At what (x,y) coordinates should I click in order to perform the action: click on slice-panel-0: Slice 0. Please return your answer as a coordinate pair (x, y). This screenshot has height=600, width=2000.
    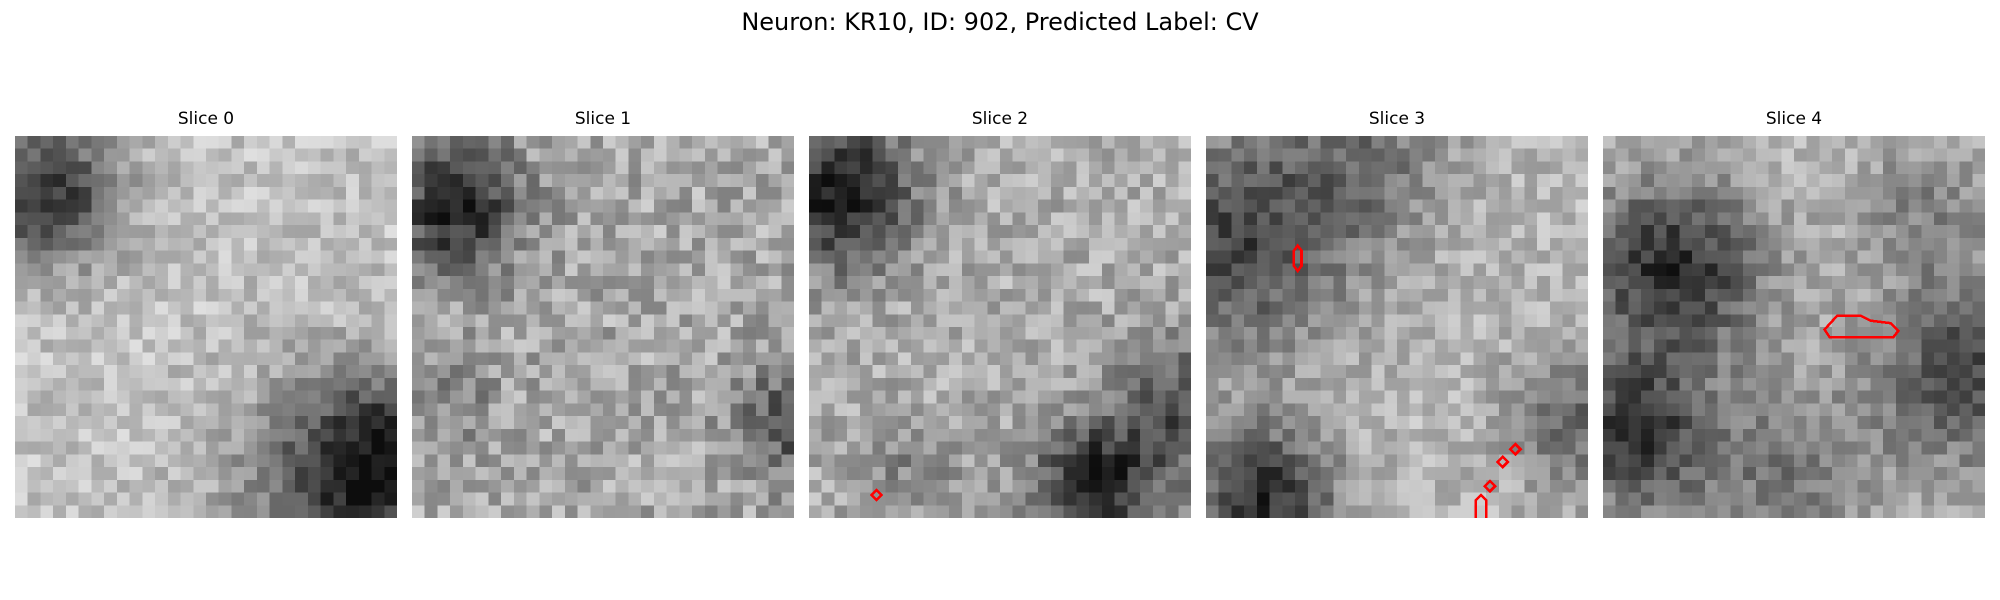
    Looking at the image, I should click on (206, 313).